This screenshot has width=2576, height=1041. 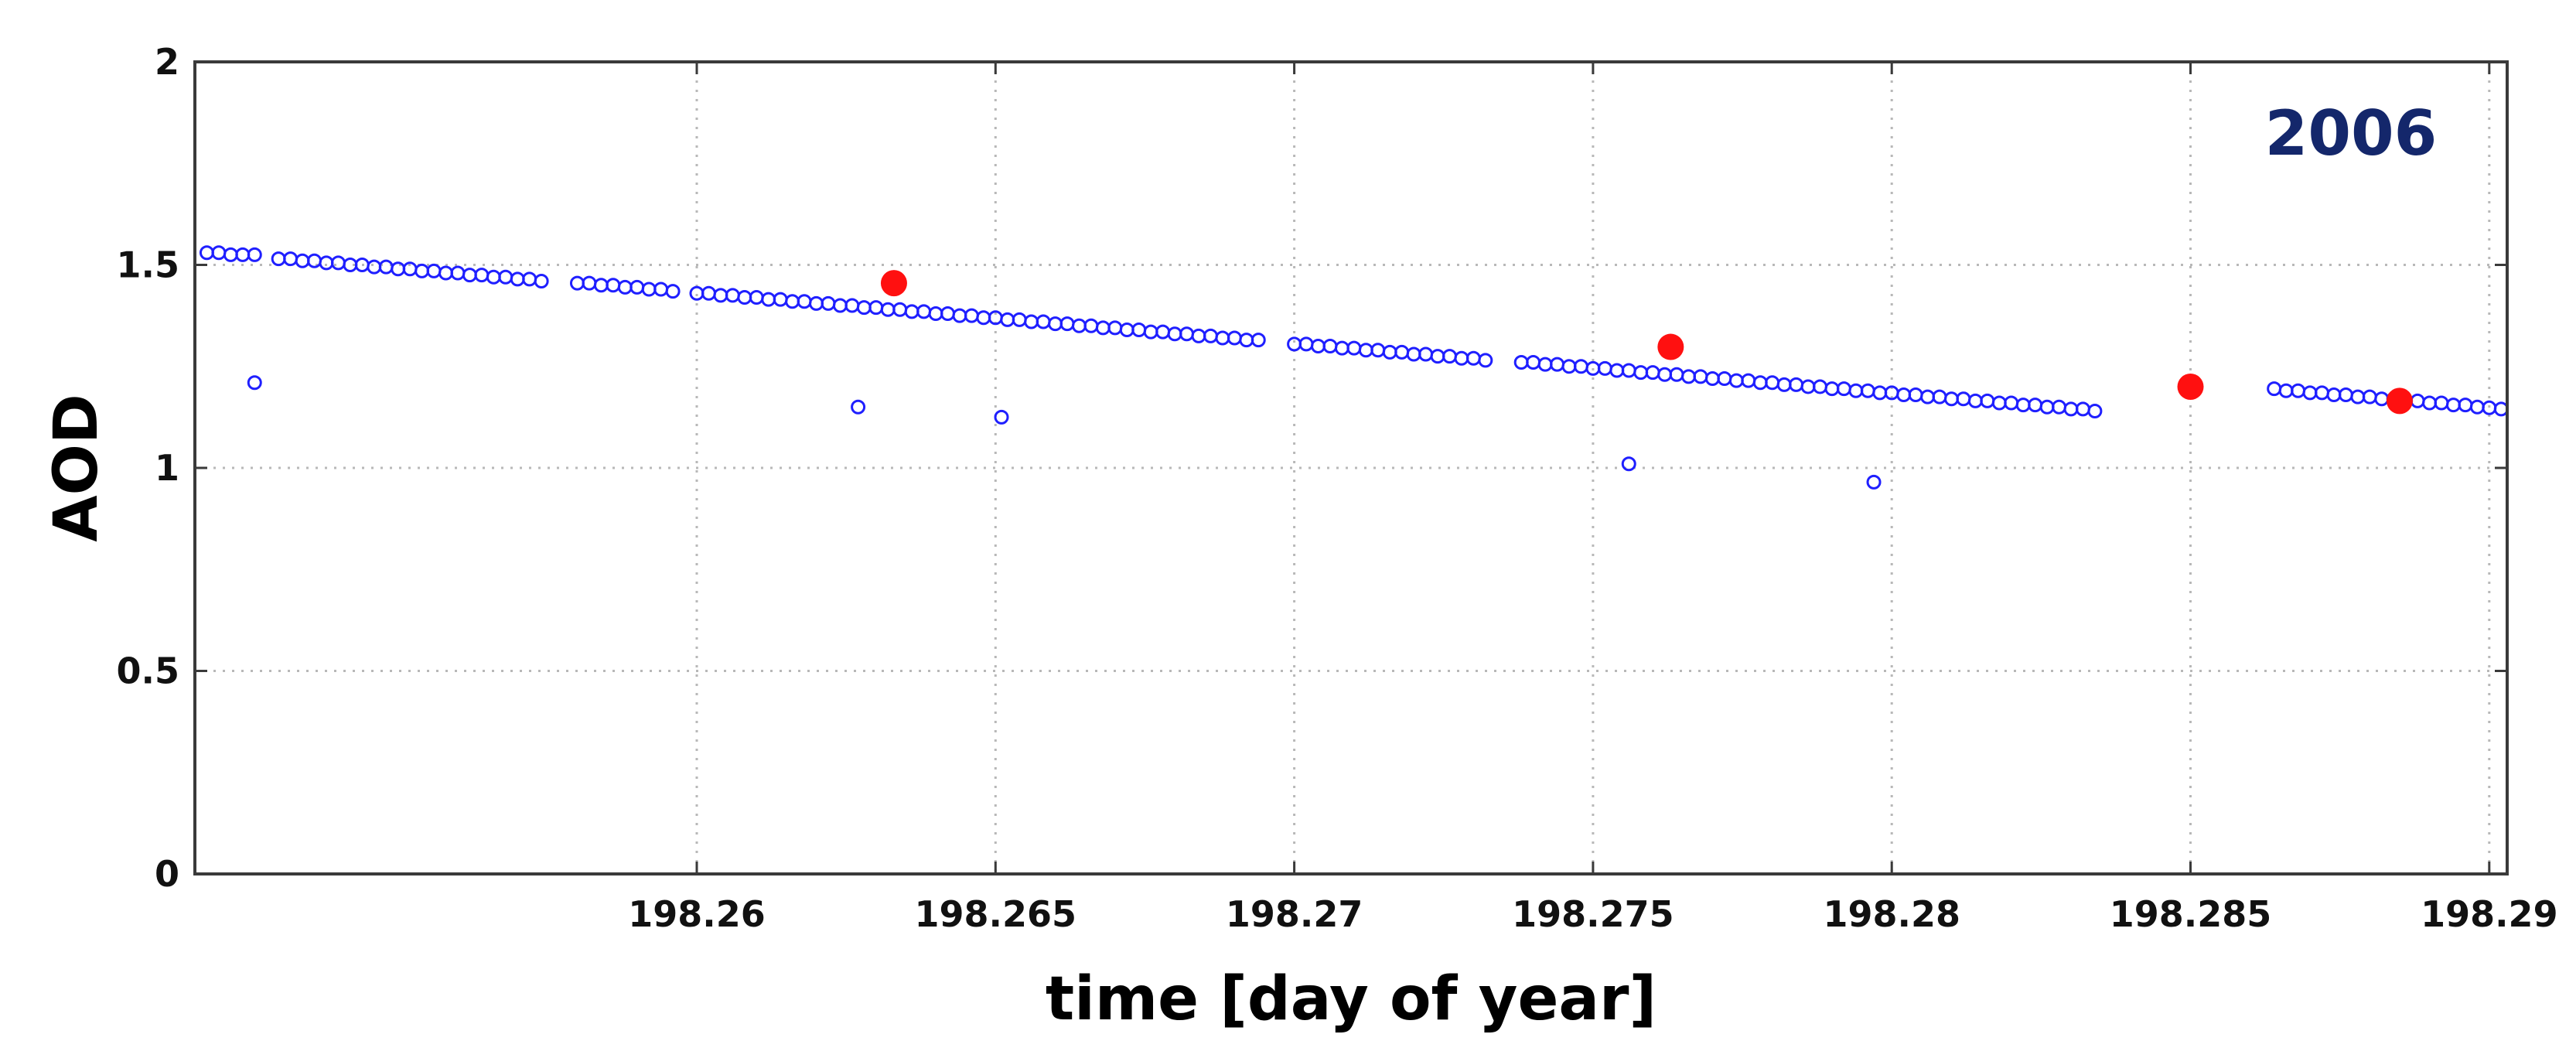 I want to click on x-tick-label: 198.265, so click(x=996, y=914).